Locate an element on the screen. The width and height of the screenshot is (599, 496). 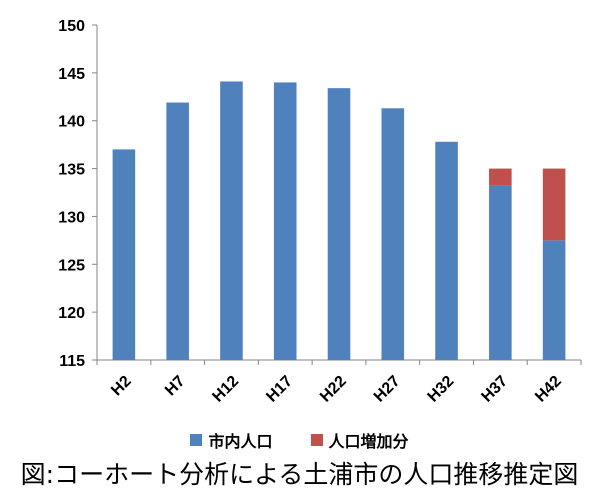
x-tick-label: H37 is located at coordinates (494, 389).